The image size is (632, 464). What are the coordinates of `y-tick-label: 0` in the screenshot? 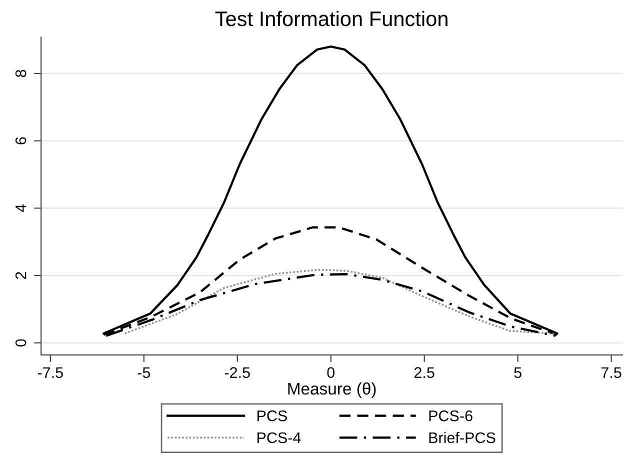 It's located at (20, 342).